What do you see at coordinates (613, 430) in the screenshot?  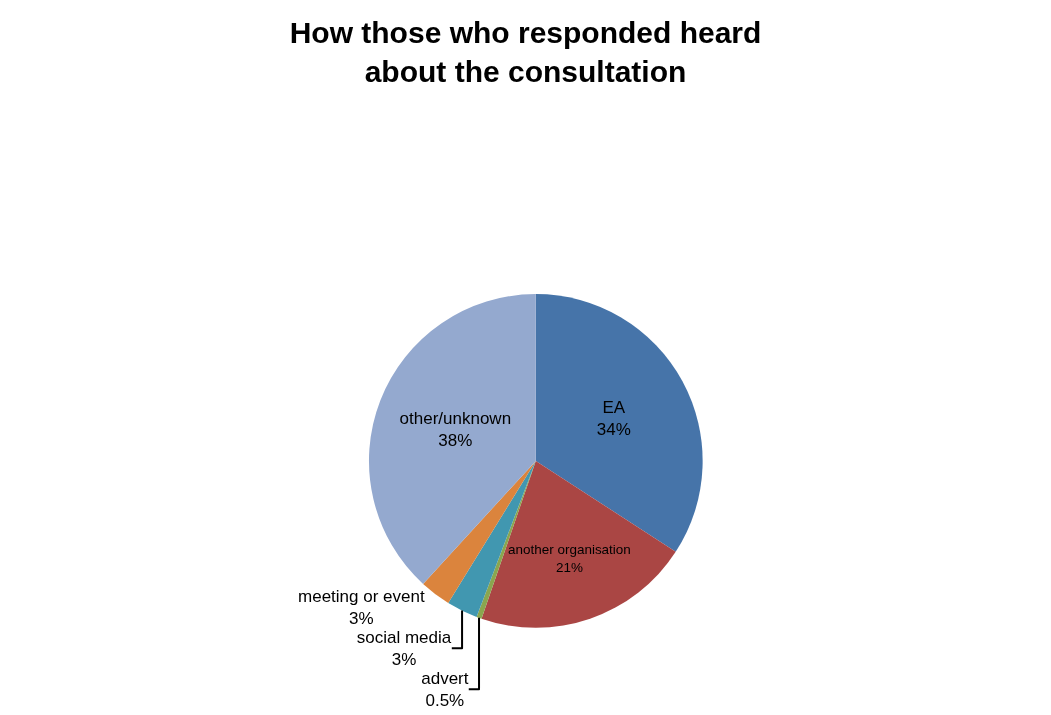 I see `data-label: 34%` at bounding box center [613, 430].